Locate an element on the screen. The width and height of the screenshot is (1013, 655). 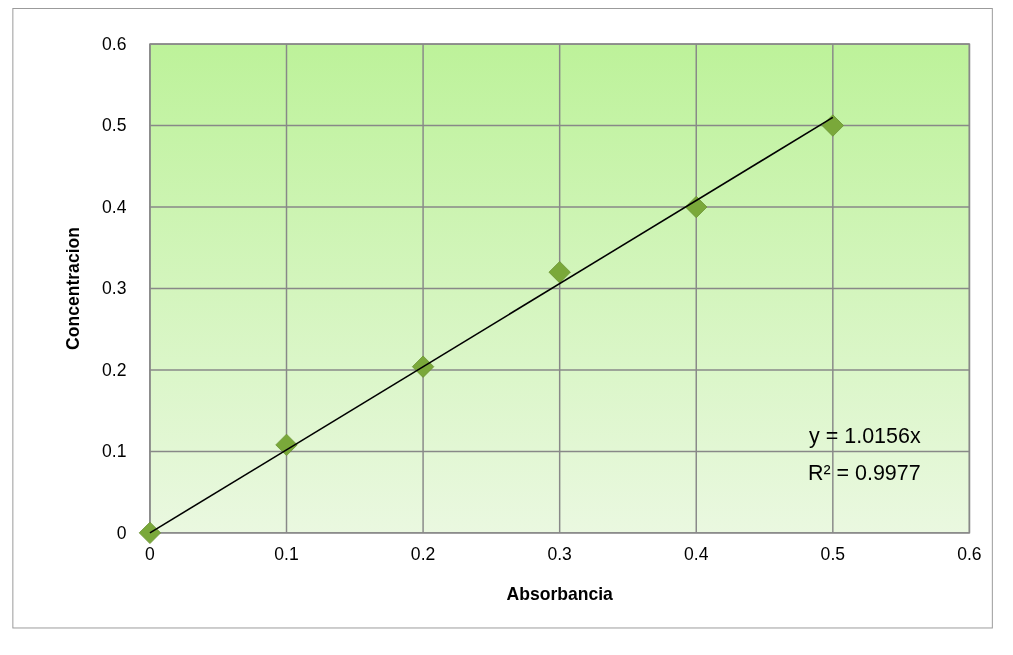
x-tick-label: 0.4 is located at coordinates (696, 554).